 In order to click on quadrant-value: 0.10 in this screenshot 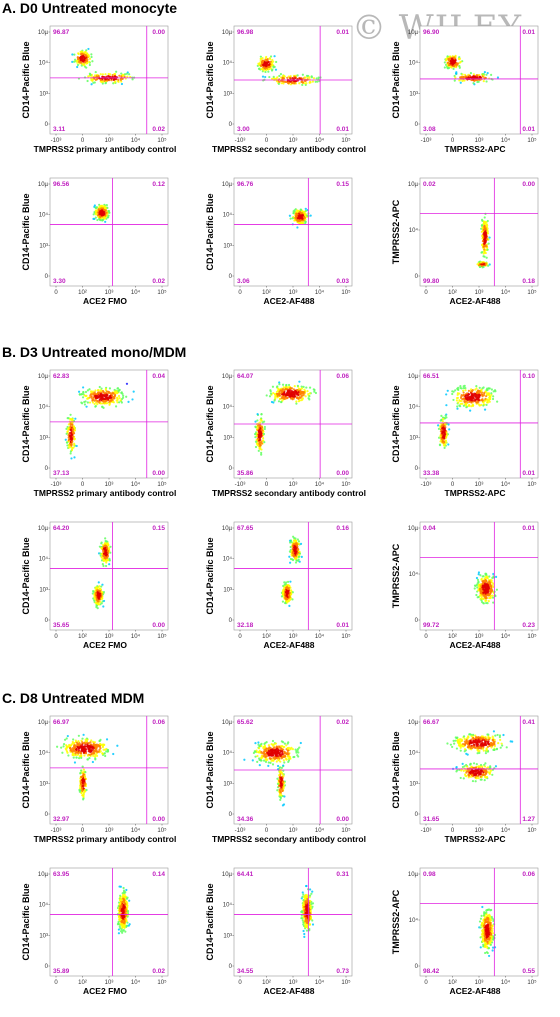, I will do `click(528, 376)`.